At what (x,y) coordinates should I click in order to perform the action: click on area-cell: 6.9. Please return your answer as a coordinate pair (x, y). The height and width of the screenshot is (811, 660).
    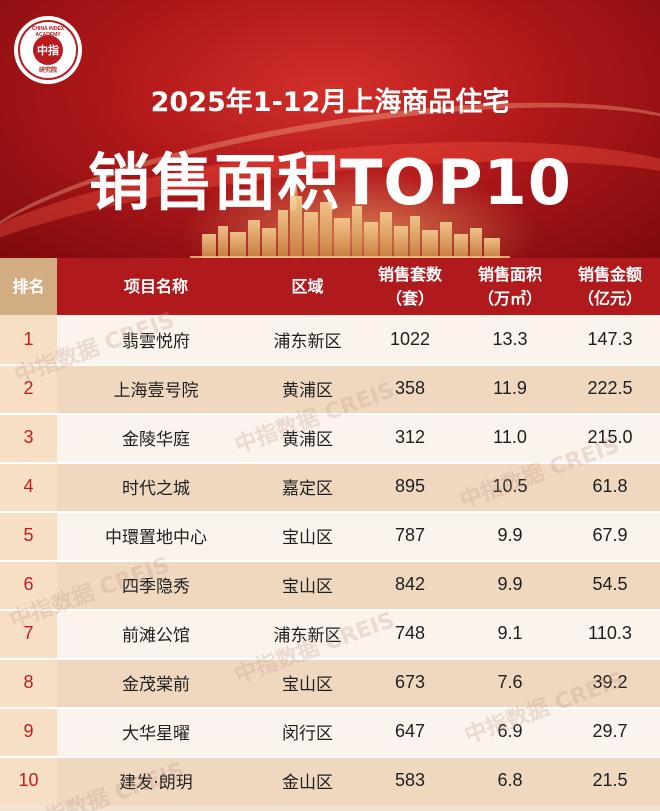
    Looking at the image, I should click on (510, 731).